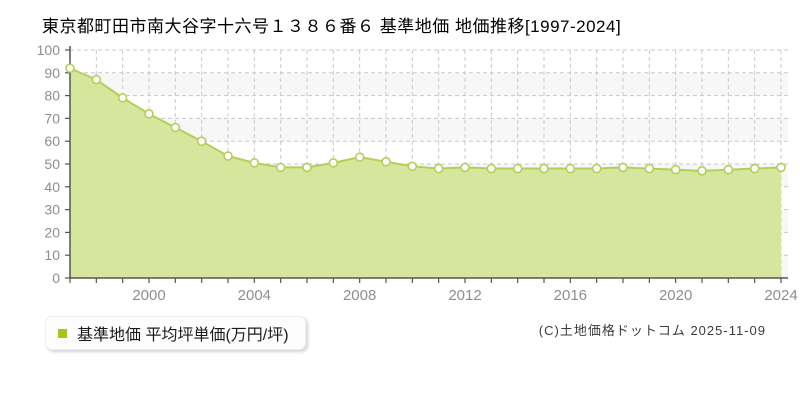 The height and width of the screenshot is (400, 800). What do you see at coordinates (652, 330) in the screenshot?
I see `copyright-text: (C)土地価格ドットコム 2025-11-09` at bounding box center [652, 330].